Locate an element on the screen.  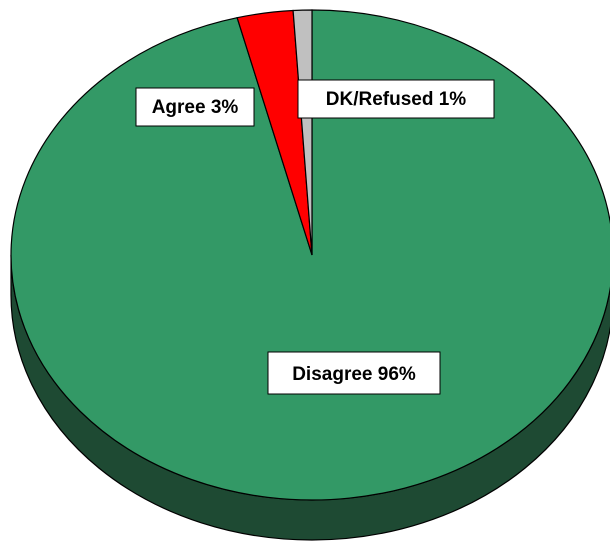
data-label-disagree: Disagree 96% is located at coordinates (354, 373).